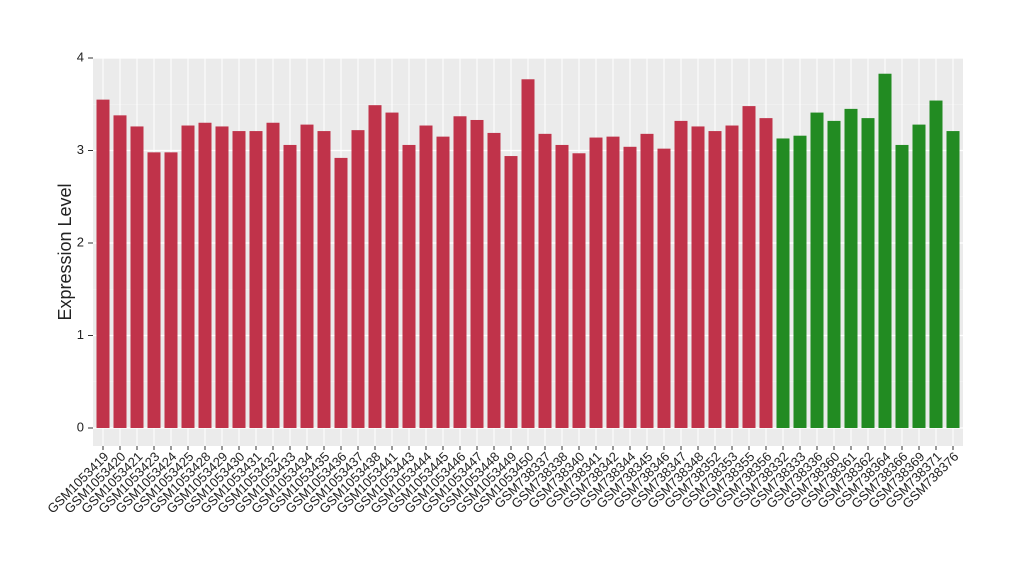 This screenshot has height=585, width=1020. I want to click on y-tick-label: 1, so click(80, 334).